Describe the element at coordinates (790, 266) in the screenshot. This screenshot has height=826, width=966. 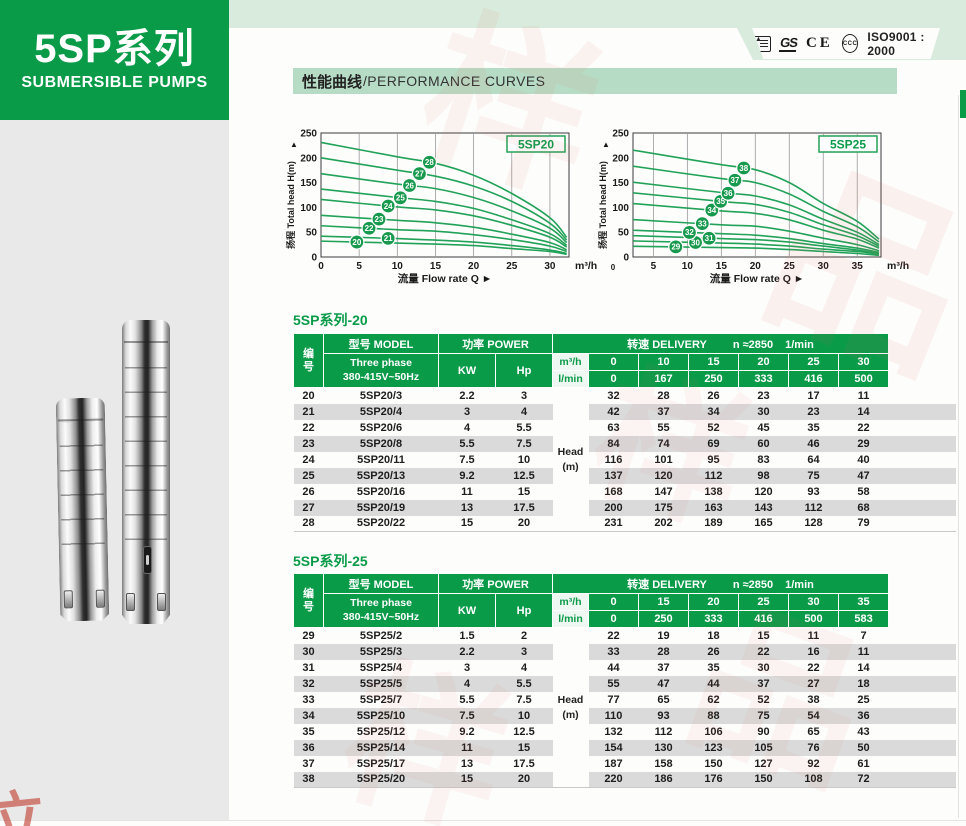
I see `x-tick-label: 25` at that location.